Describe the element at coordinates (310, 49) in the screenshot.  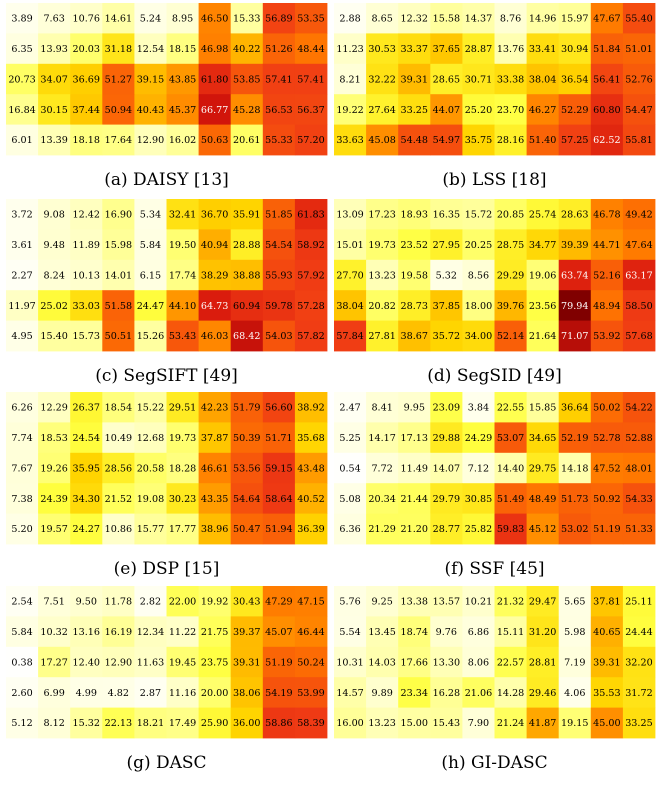
I see `cell-value-label: 48.44` at that location.